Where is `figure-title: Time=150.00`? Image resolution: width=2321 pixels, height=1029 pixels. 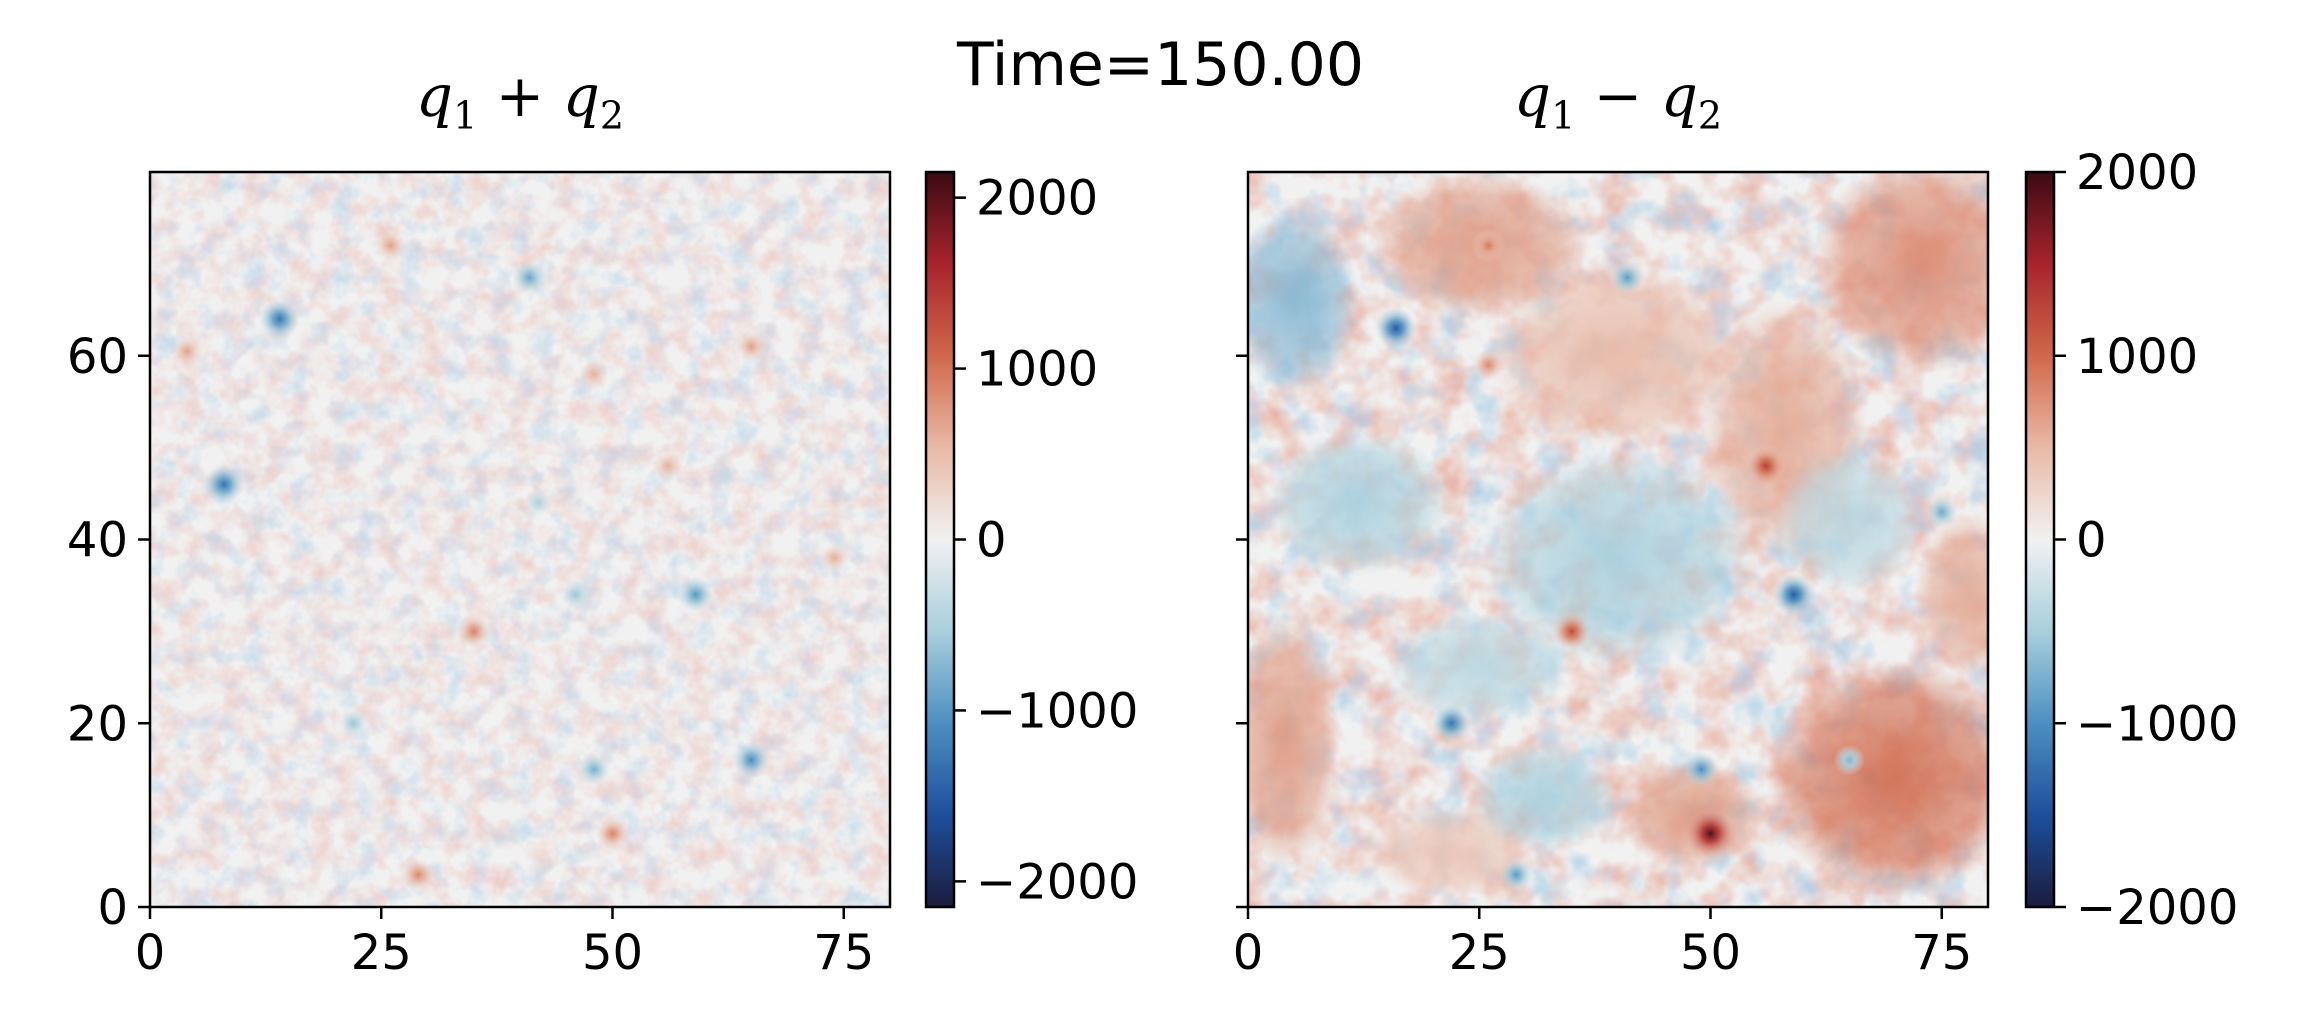 figure-title: Time=150.00 is located at coordinates (1160, 65).